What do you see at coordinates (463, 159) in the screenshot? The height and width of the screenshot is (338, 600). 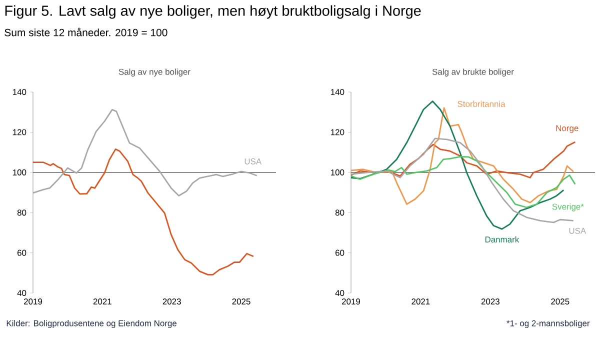 I see `line-series` at bounding box center [463, 159].